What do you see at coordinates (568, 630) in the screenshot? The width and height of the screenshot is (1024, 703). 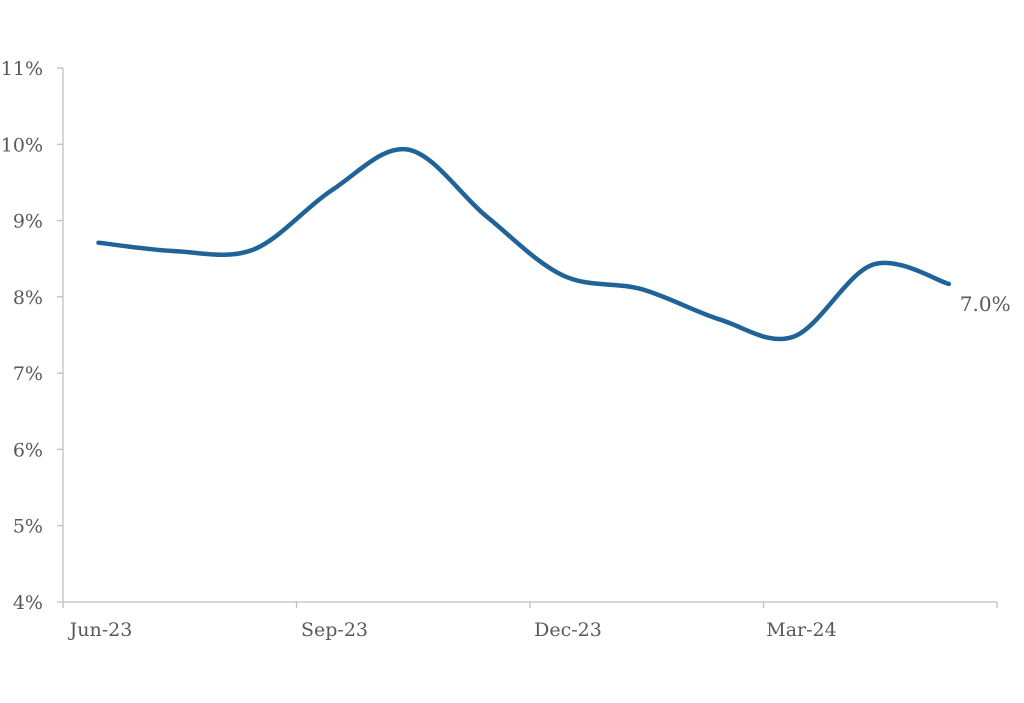 I see `x-tick-label: Dec-23` at bounding box center [568, 630].